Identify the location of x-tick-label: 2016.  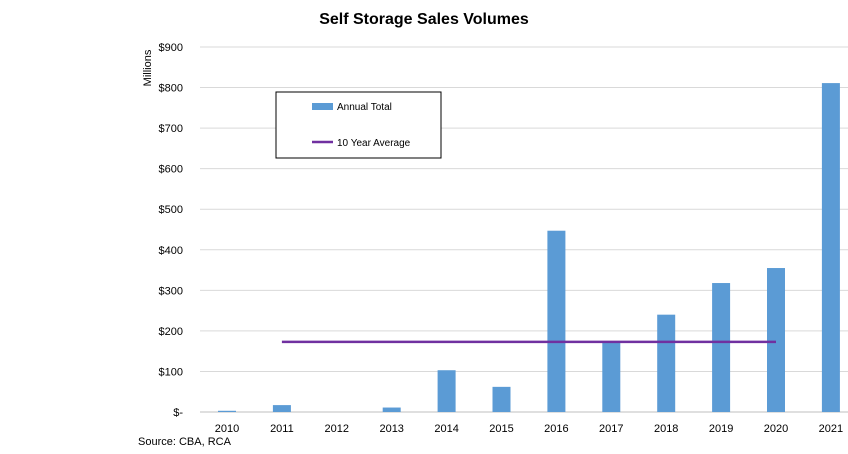
(556, 429).